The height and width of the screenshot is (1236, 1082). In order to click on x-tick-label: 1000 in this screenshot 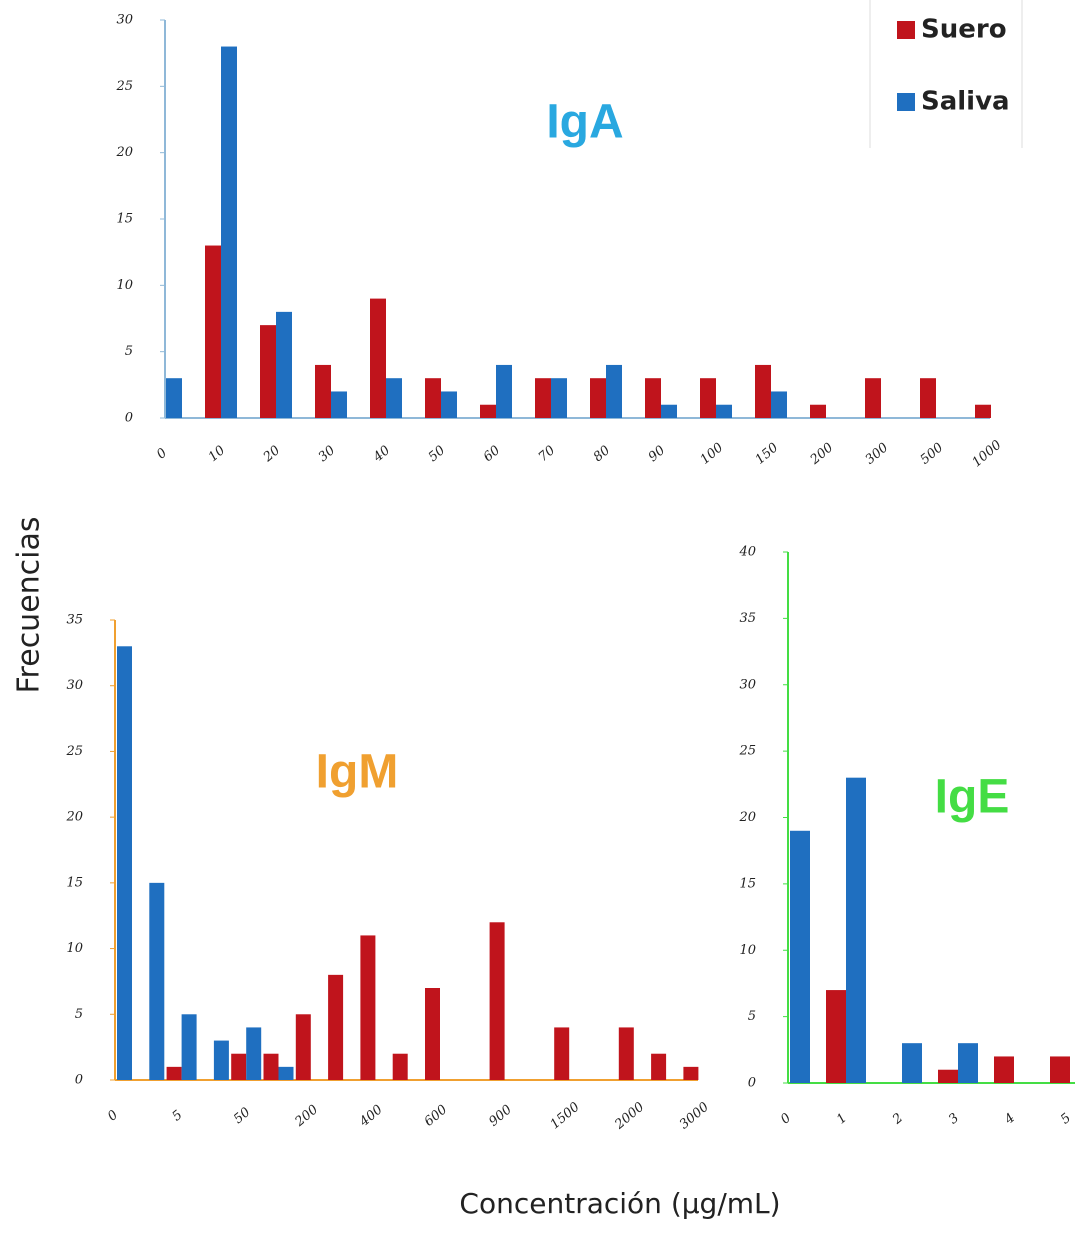, I will do `click(987, 454)`.